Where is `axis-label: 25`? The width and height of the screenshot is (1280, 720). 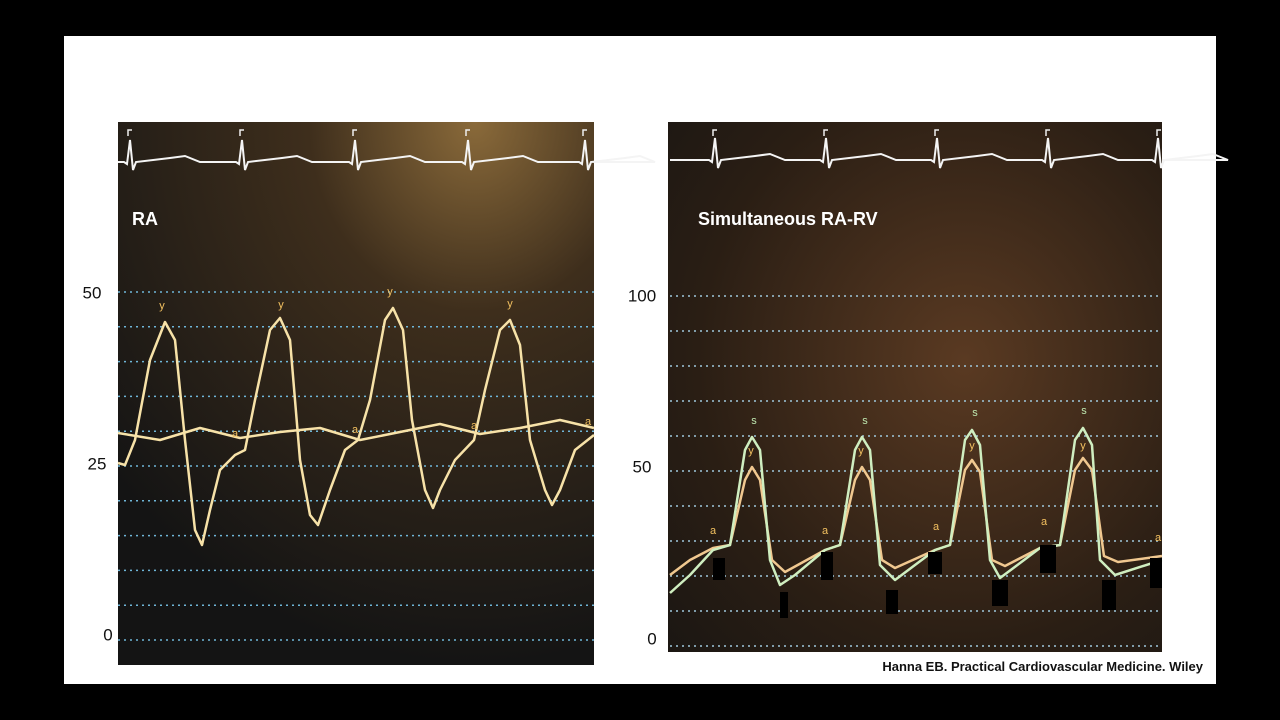 axis-label: 25 is located at coordinates (97, 463).